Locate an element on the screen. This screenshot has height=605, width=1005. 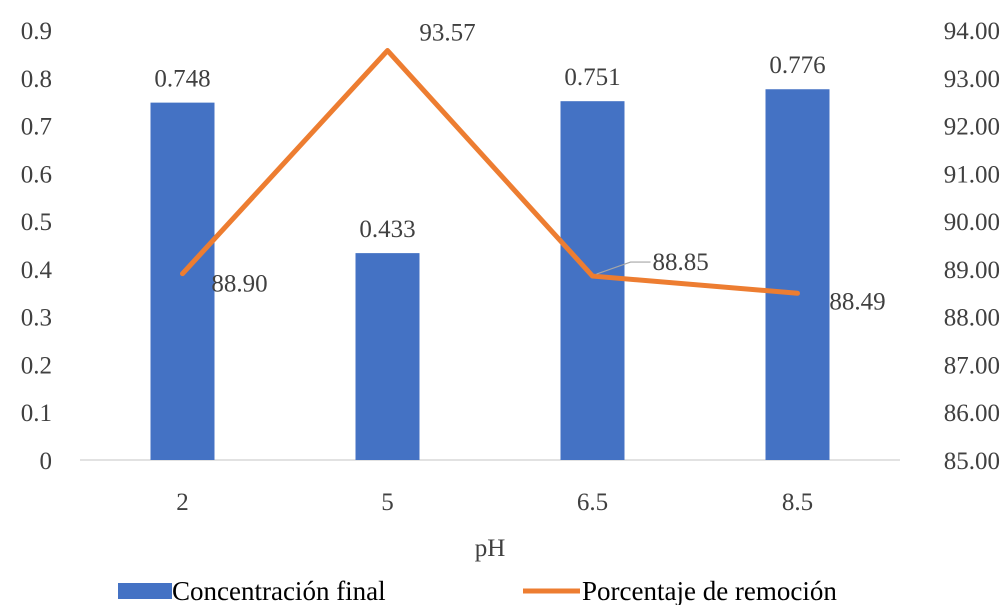
left-tick-label: 0 is located at coordinates (46, 461).